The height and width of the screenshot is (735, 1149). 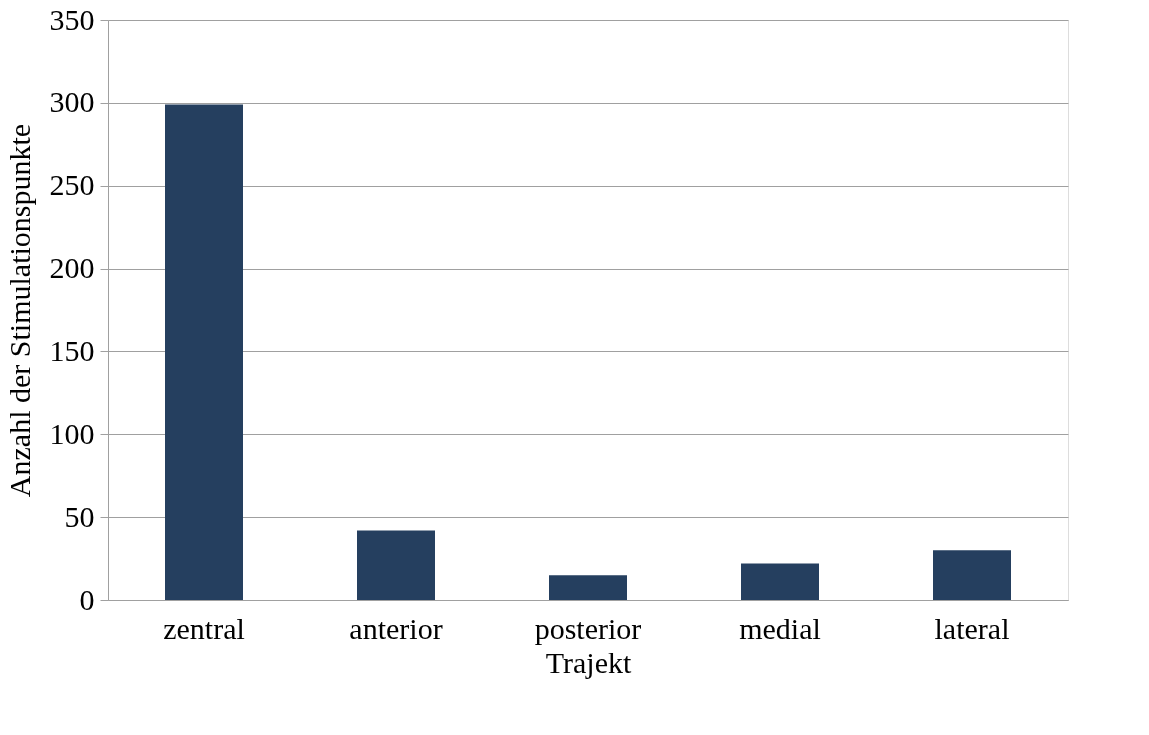 What do you see at coordinates (79, 516) in the screenshot?
I see `y-tick-label: 50` at bounding box center [79, 516].